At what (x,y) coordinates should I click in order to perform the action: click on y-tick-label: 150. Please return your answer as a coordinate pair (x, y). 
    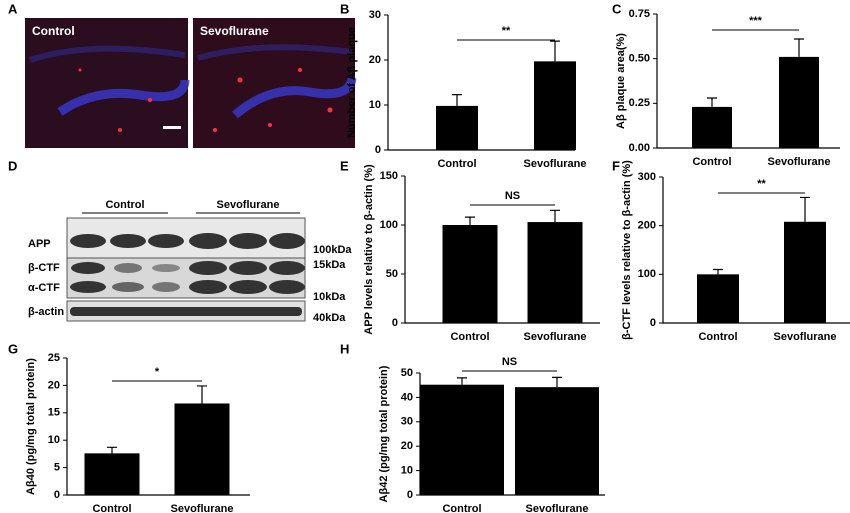
    Looking at the image, I should click on (389, 176).